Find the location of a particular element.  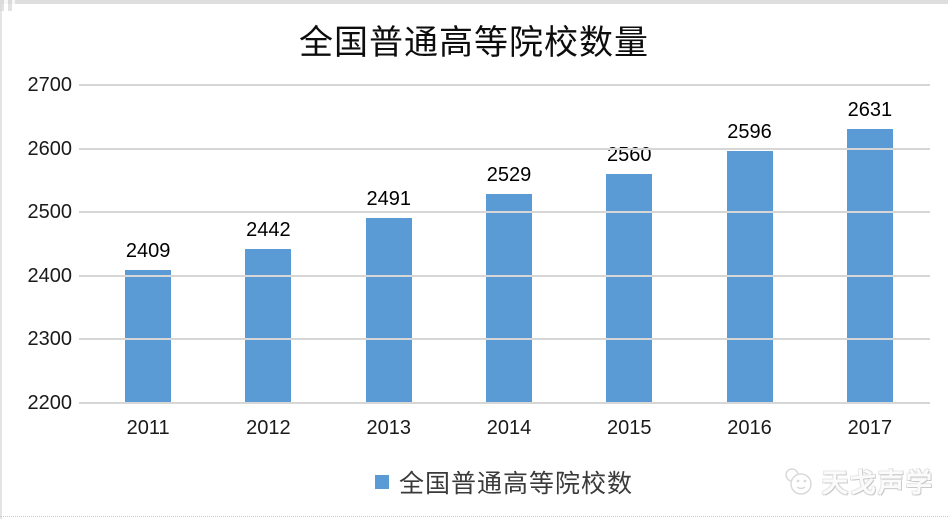

bar-value-label: 2631 is located at coordinates (870, 109).